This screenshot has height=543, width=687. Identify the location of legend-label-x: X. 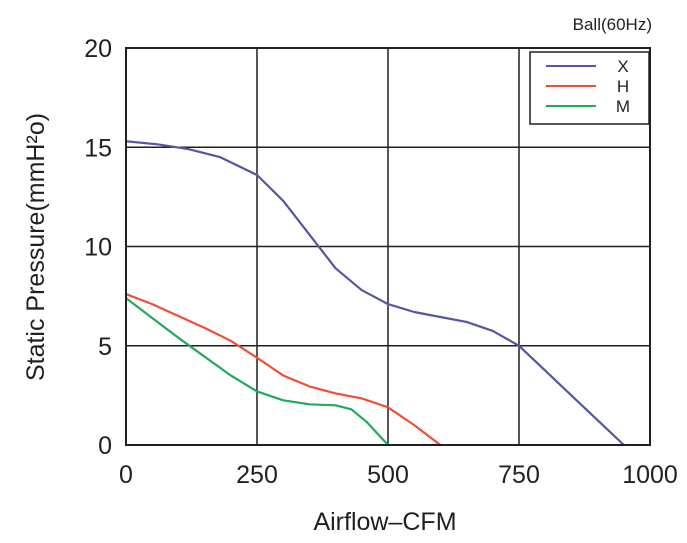
(622, 66).